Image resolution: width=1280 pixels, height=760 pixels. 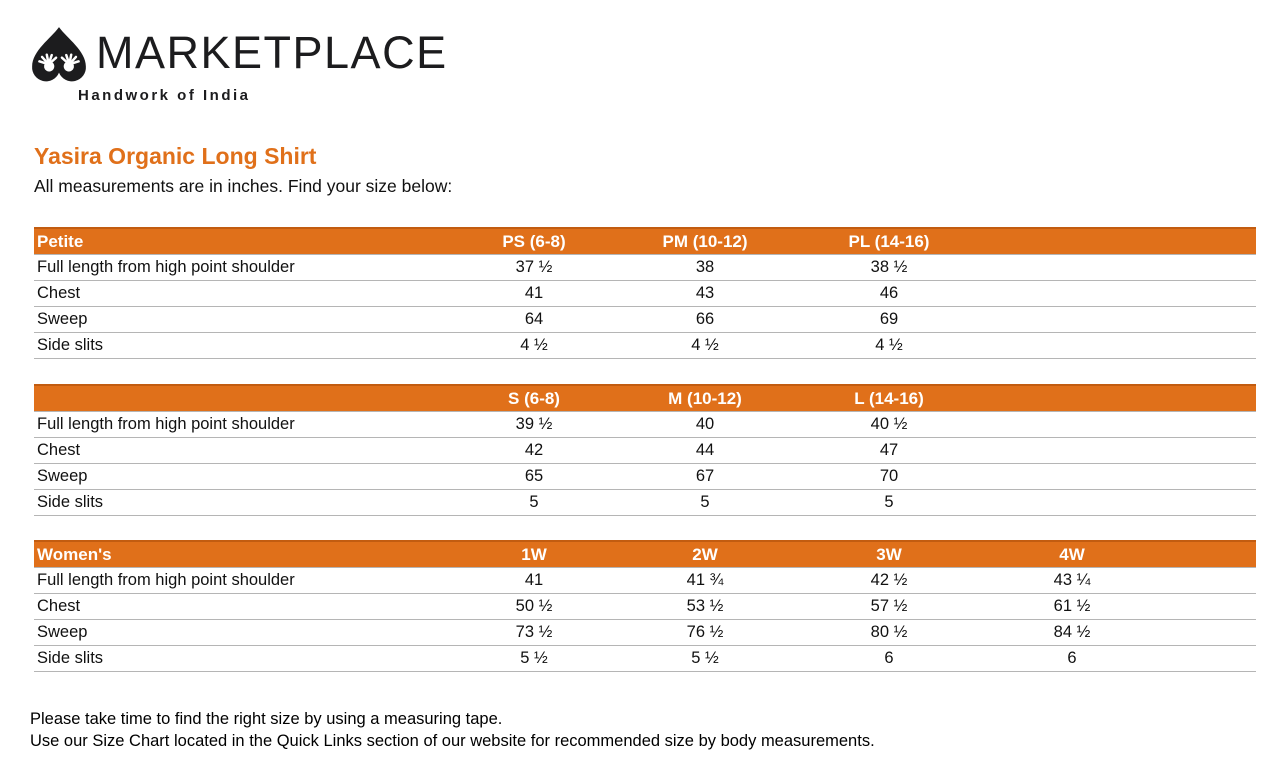 I want to click on column-header: L (14-16), so click(x=889, y=398).